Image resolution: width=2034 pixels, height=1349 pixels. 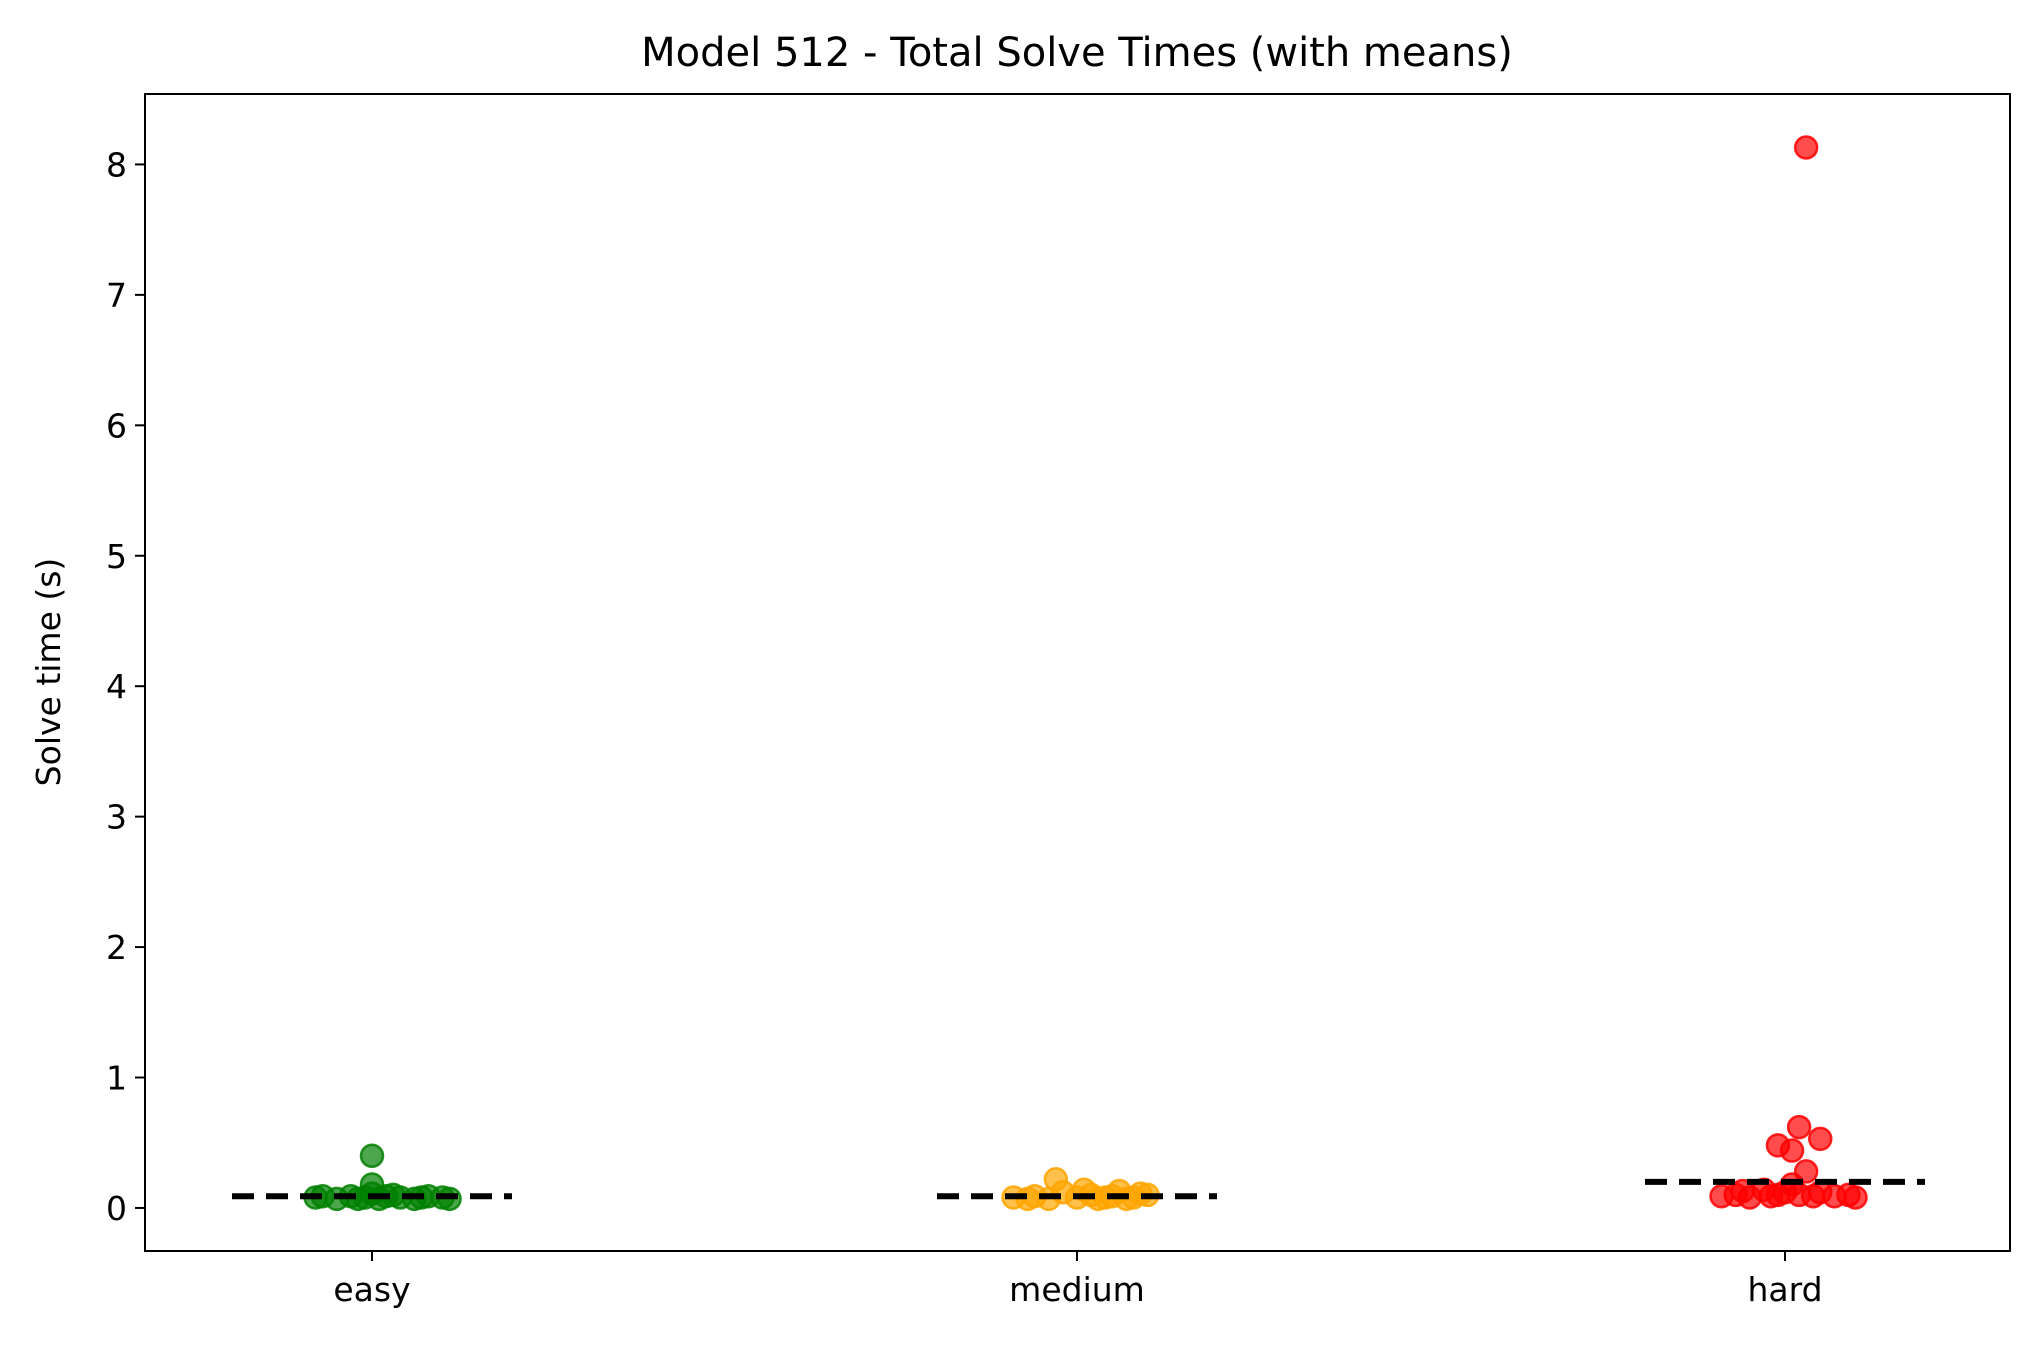 I want to click on y-axis-label: Solve time (s), so click(x=48, y=672).